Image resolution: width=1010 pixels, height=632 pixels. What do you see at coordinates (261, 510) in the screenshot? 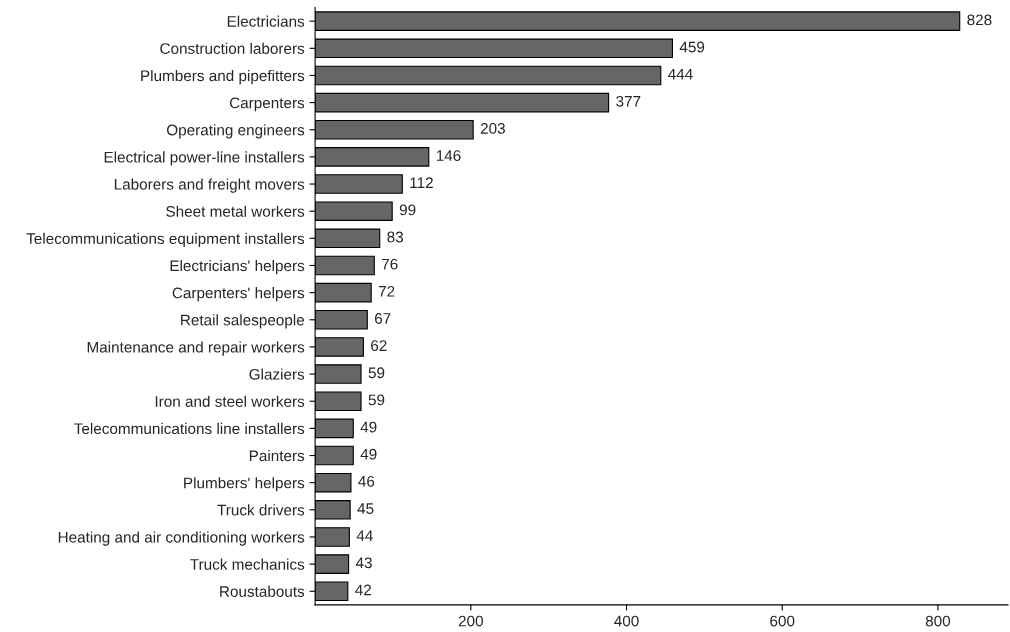
I see `y-tick-label: Truck drivers` at bounding box center [261, 510].